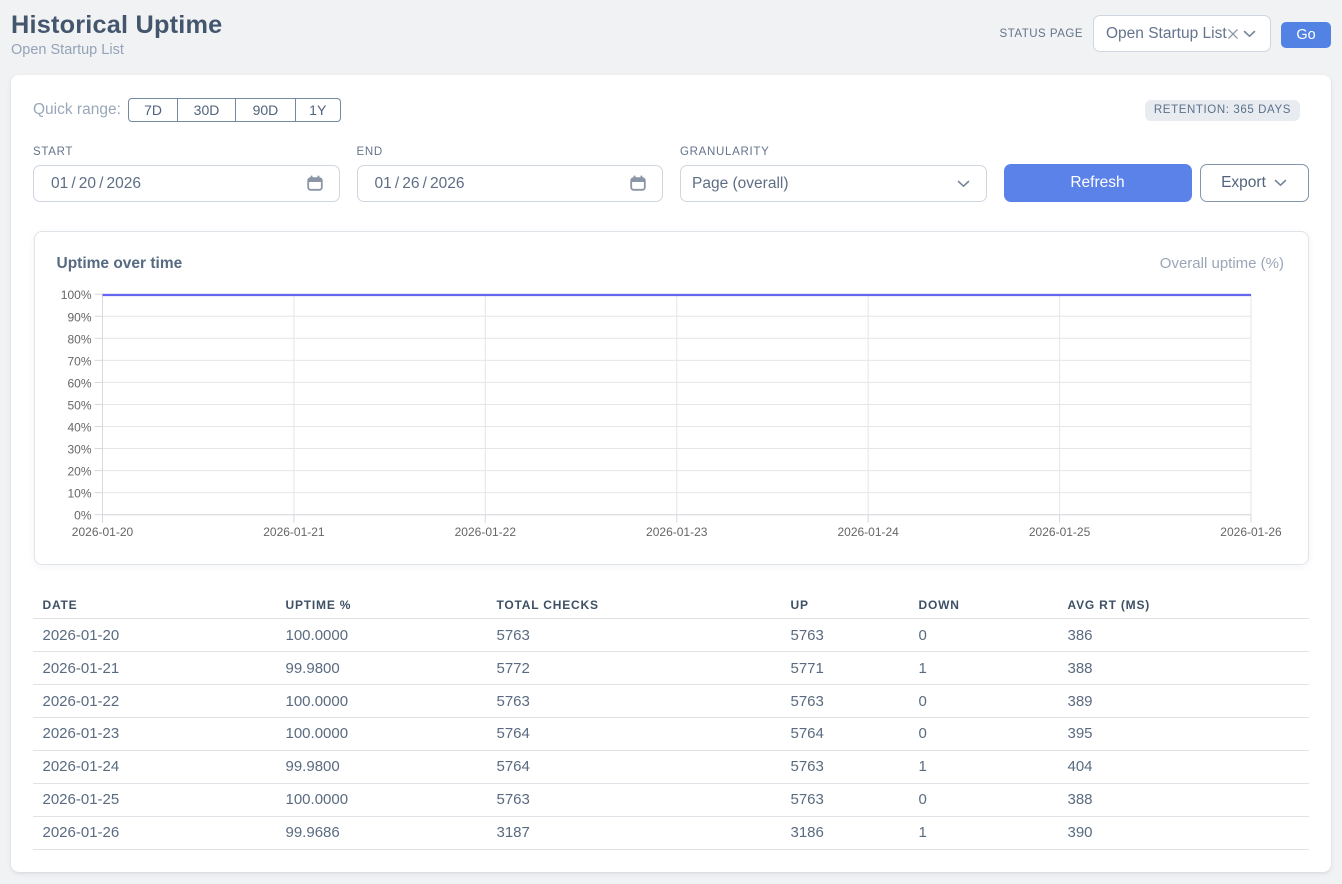 The image size is (1342, 884). I want to click on svg-text: 40%, so click(79, 428).